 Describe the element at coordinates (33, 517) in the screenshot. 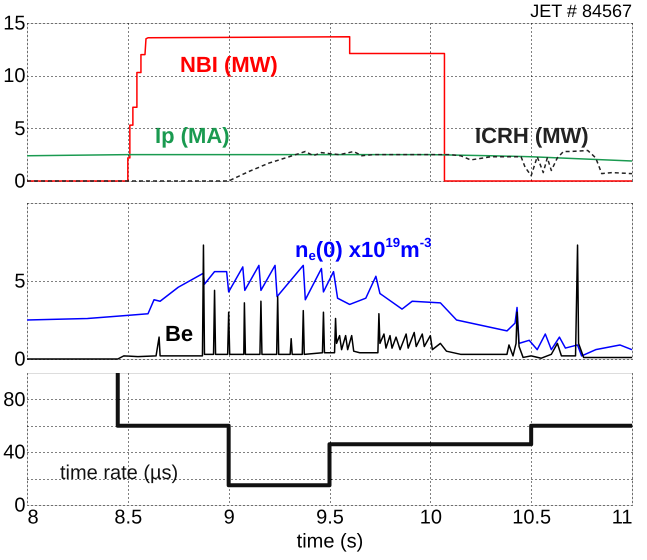

I see `x-tick-label: 8` at that location.